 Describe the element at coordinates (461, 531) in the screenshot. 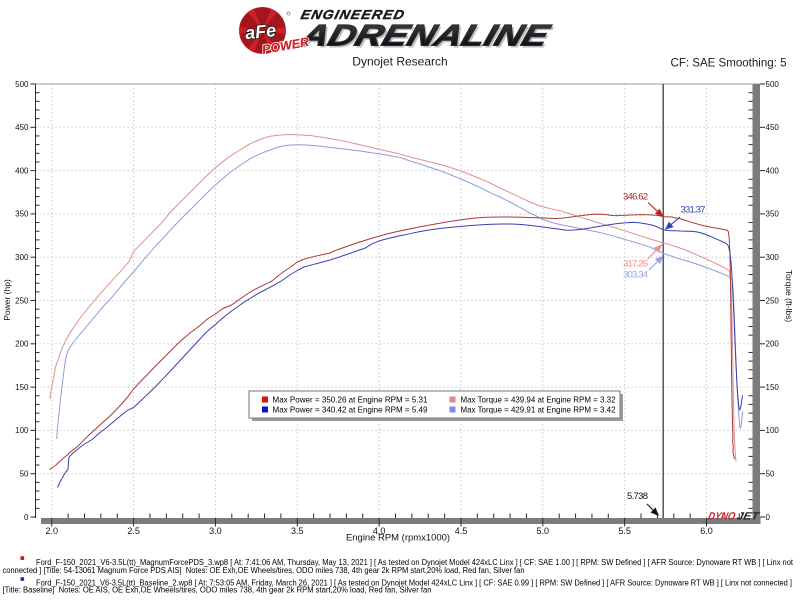

I see `svg-text: 4.5` at that location.